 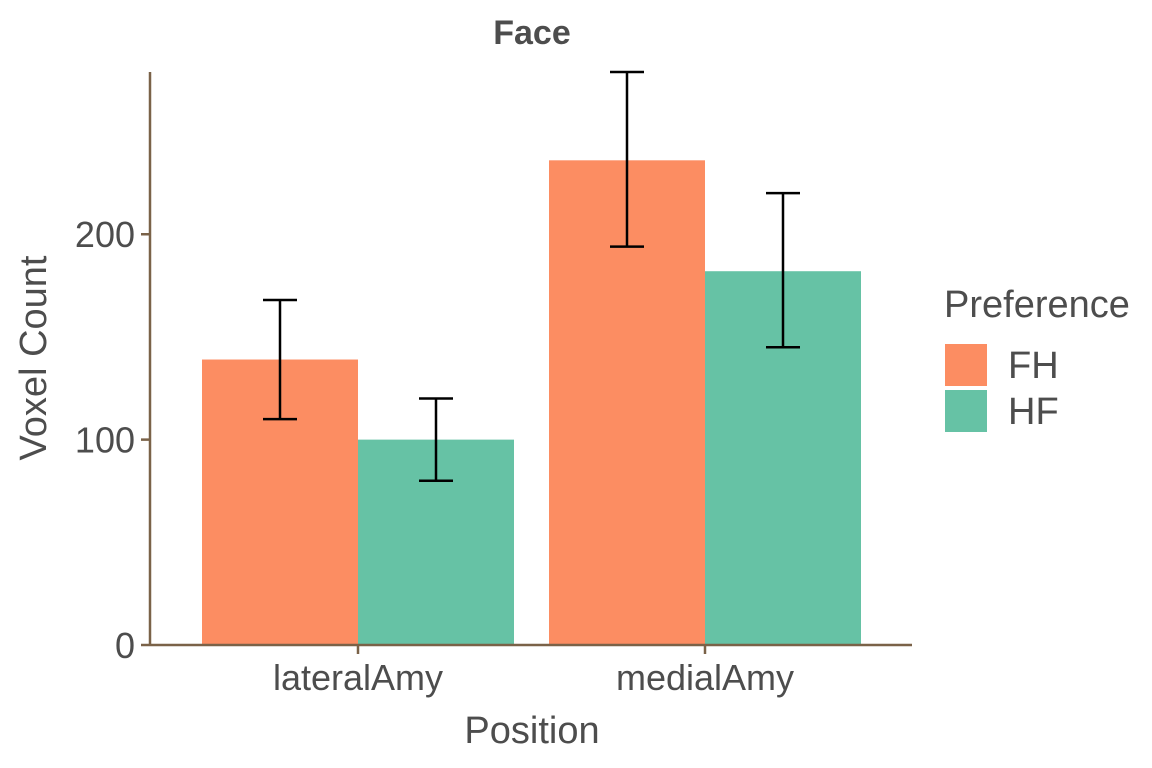 I want to click on errorbar-hf-medialamy, so click(x=783, y=270).